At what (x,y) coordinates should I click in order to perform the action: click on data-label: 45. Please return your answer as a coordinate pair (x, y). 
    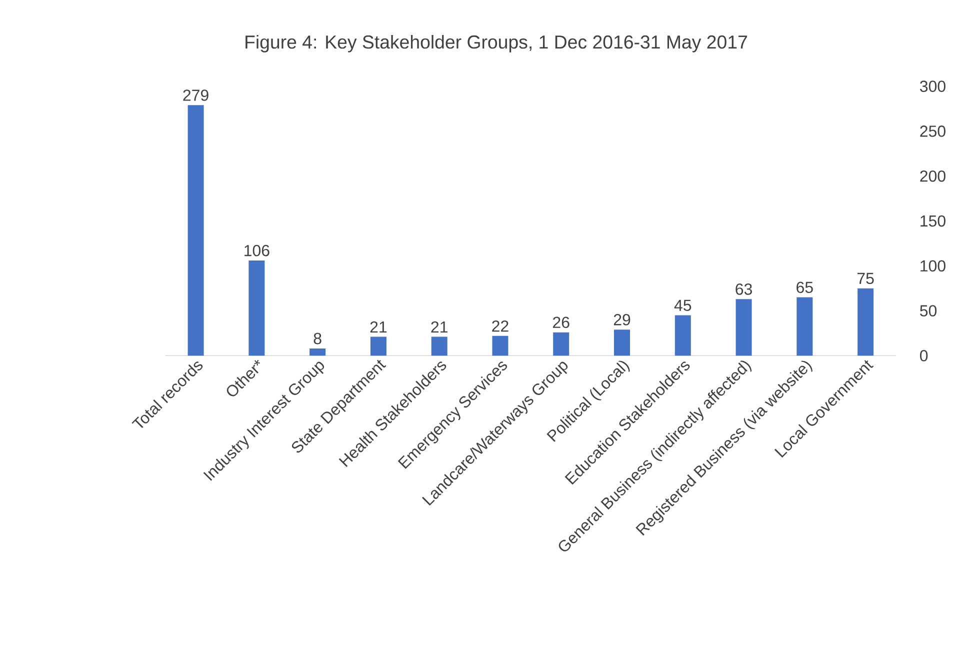
    Looking at the image, I should click on (683, 305).